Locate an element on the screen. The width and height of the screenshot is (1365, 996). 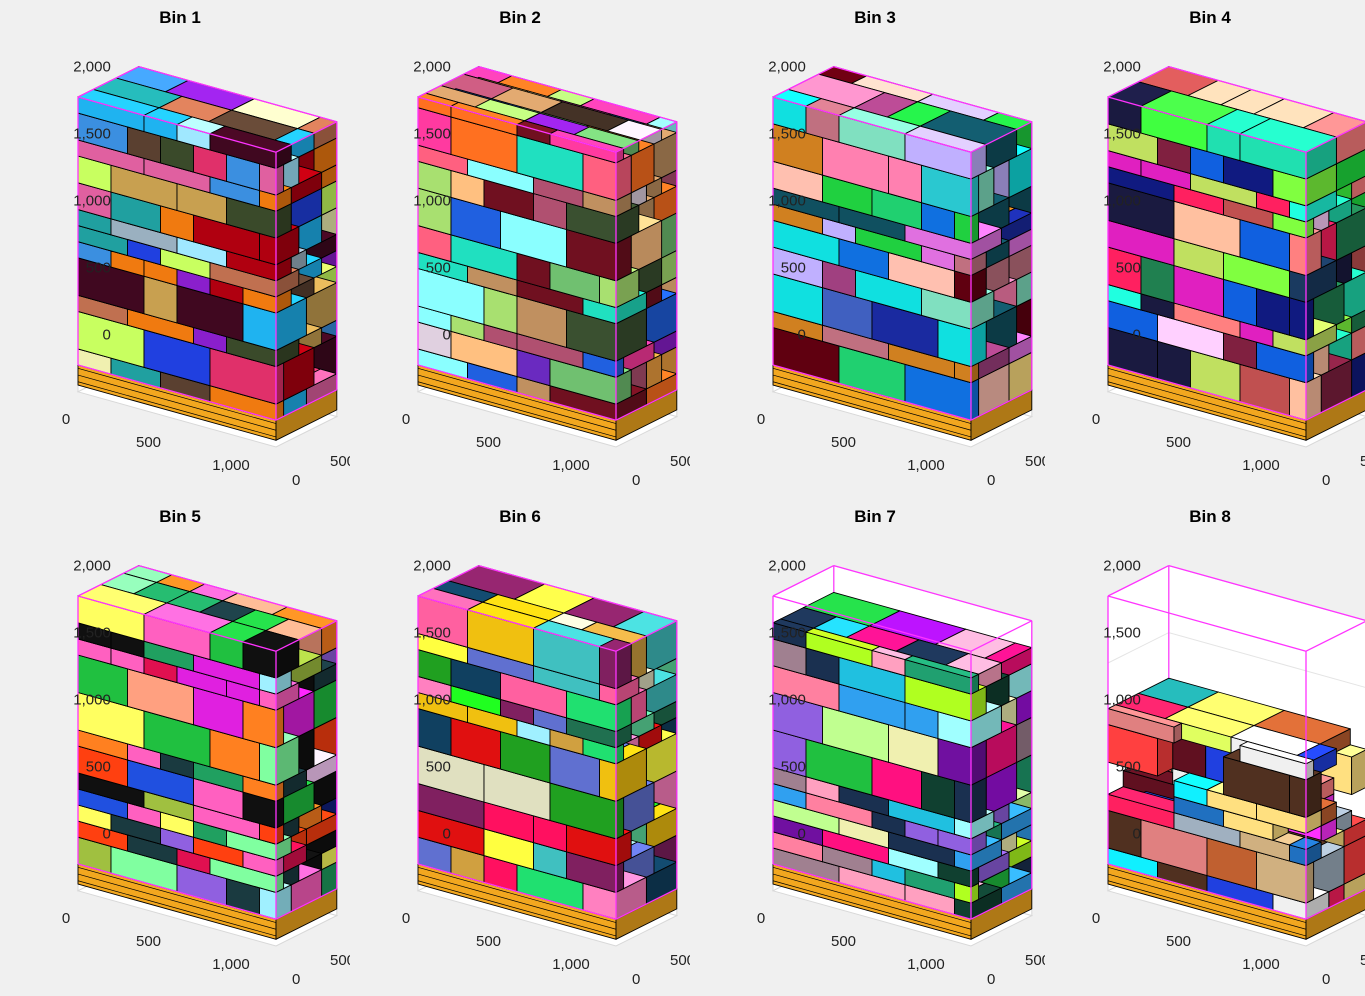
bin-plot: 2,000 1,500 1,000 500 0 0 500 1,000 0 500 is located at coordinates (180, 248).